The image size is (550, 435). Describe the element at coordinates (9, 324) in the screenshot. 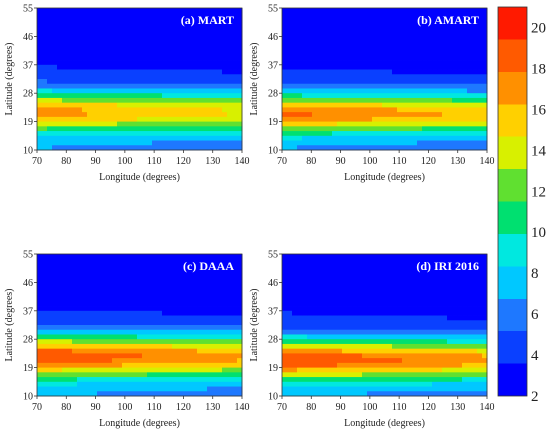

I see `y-axis-label: Latitude (degrees)` at that location.